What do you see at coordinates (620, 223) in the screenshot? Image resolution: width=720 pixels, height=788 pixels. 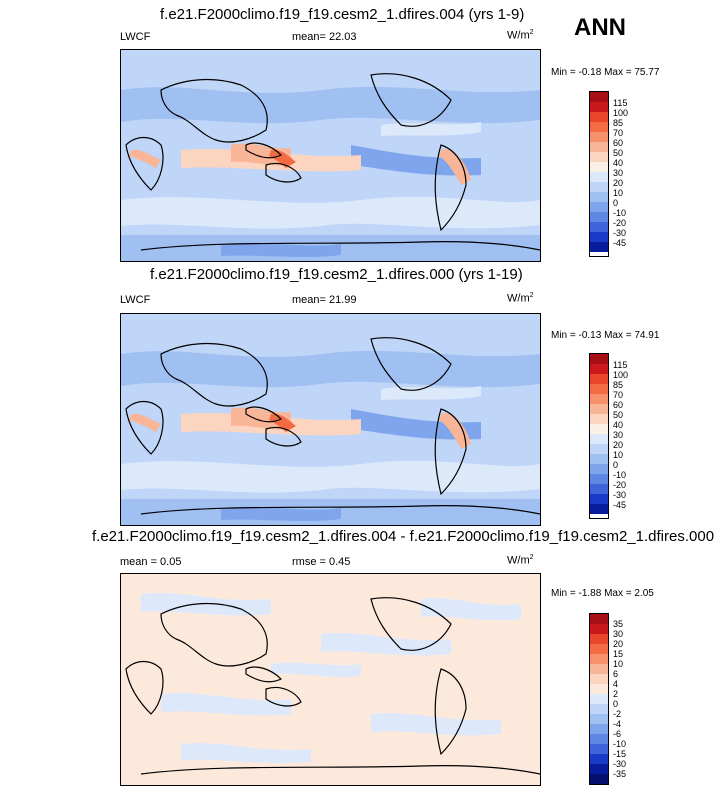 I see `panel1-tick: -20` at bounding box center [620, 223].